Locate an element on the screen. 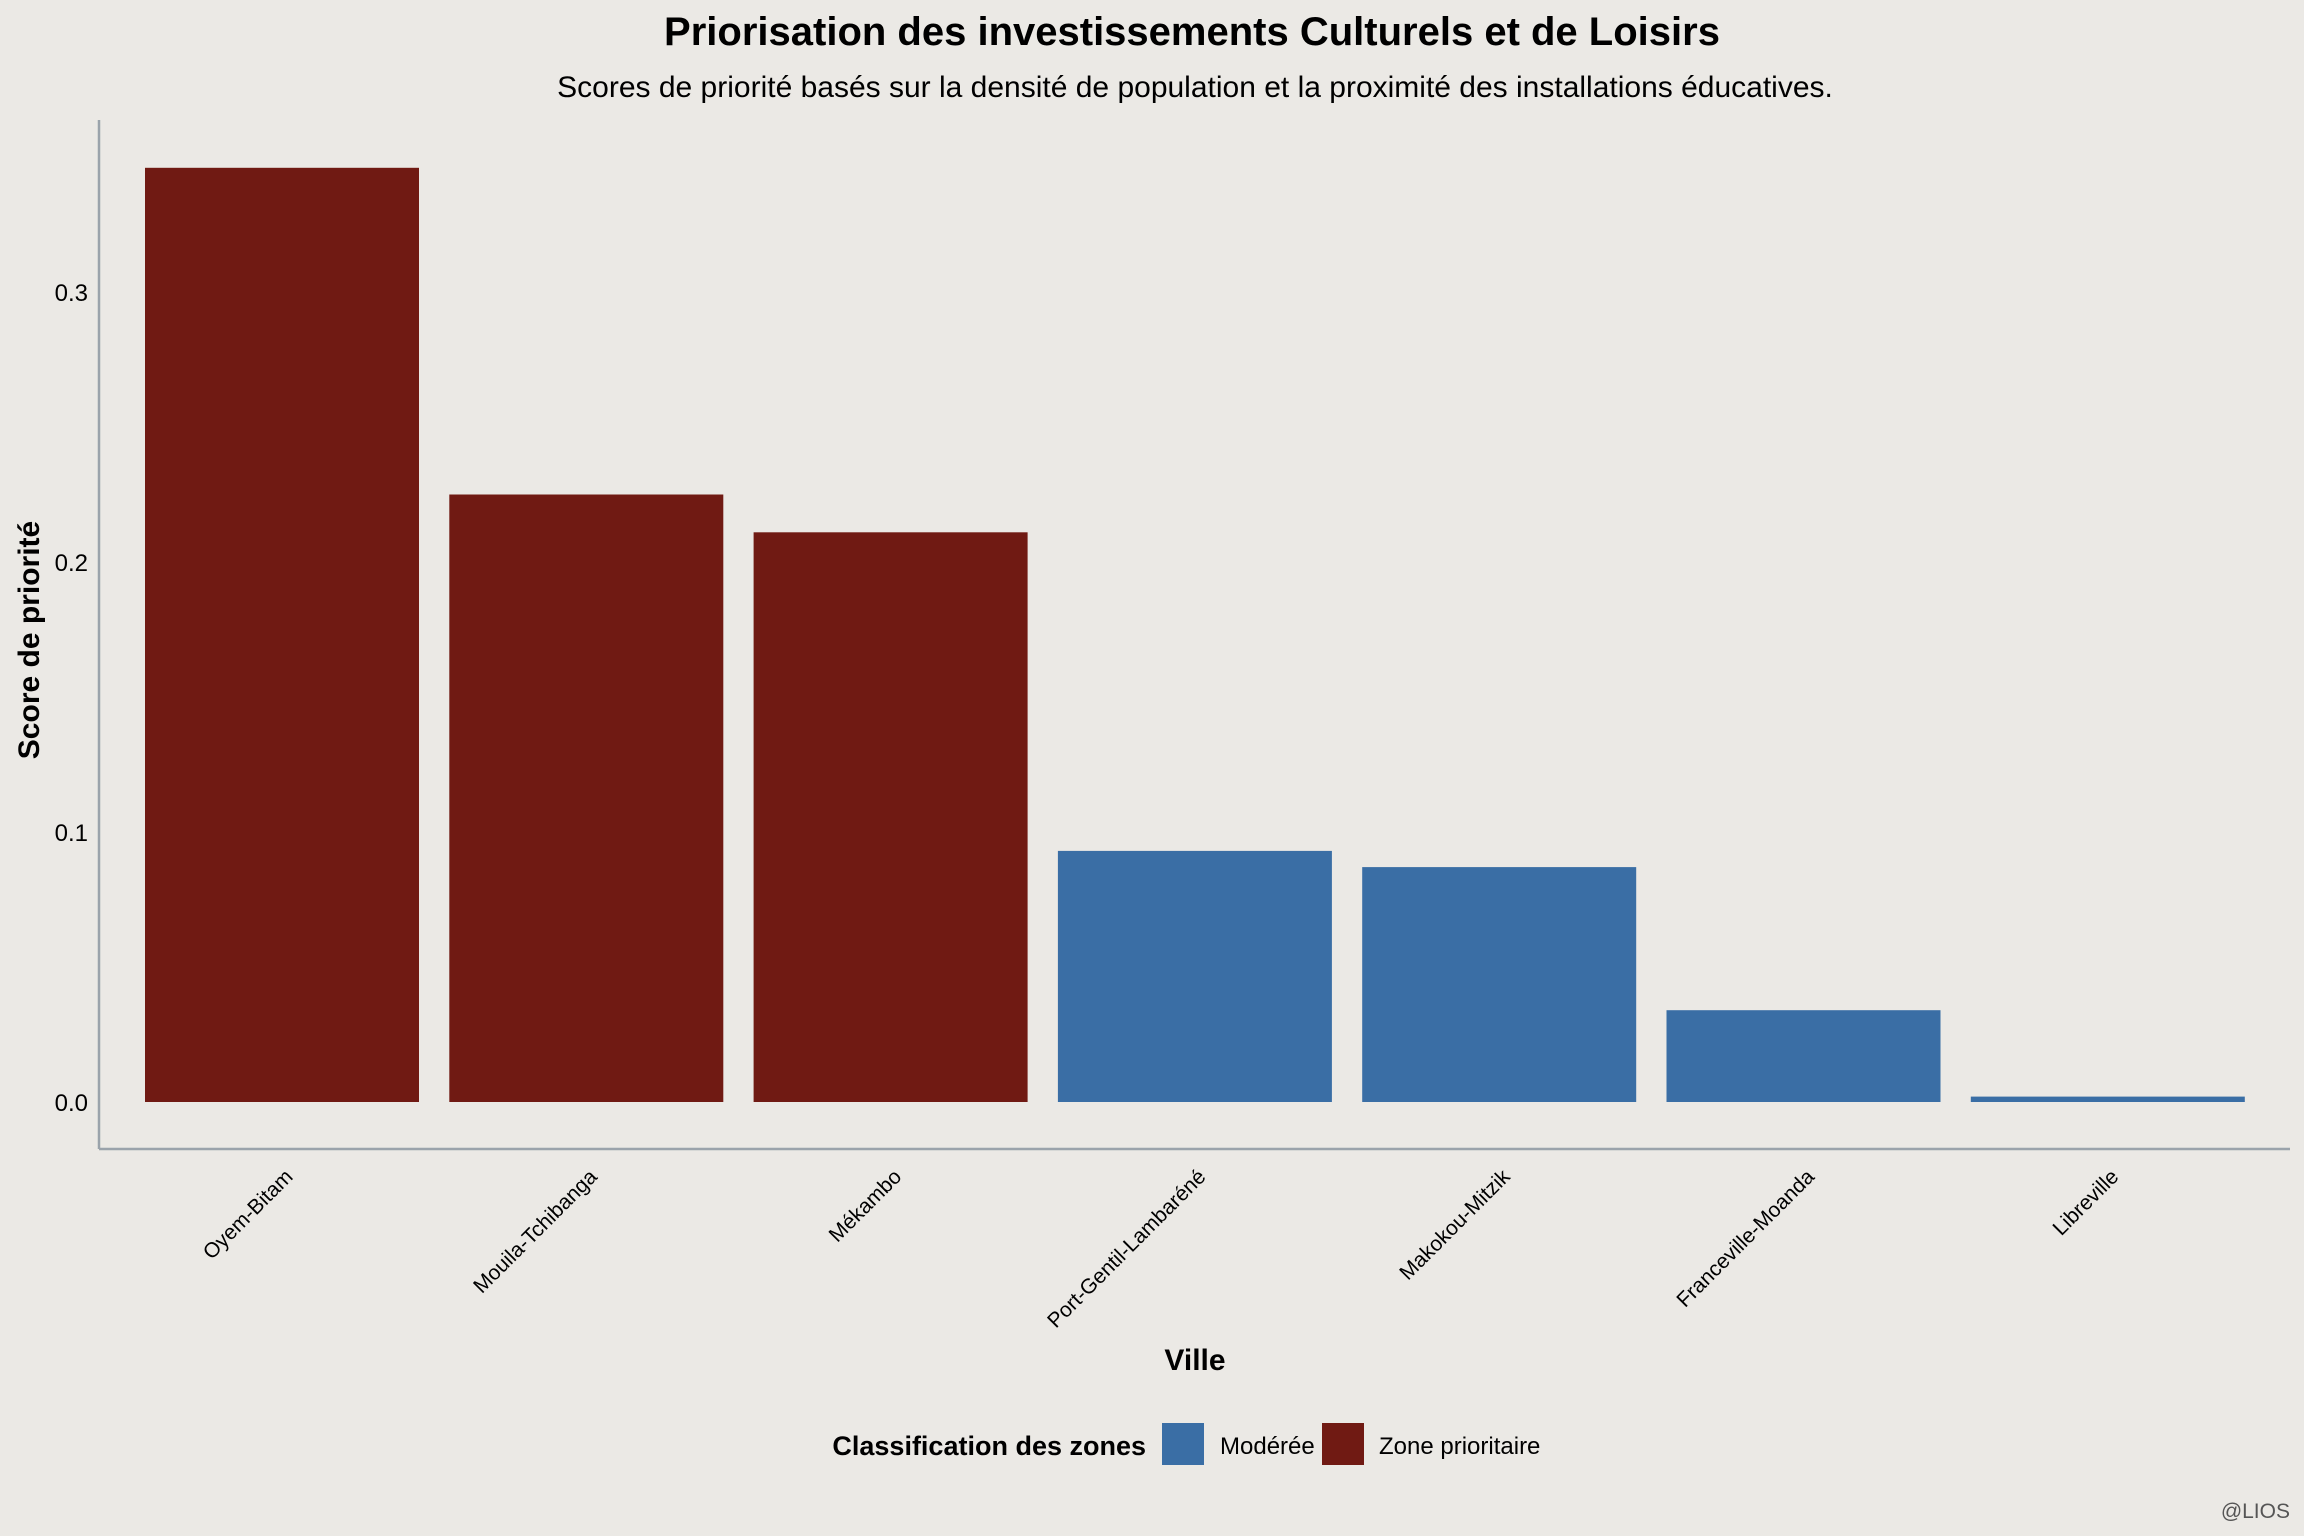 The image size is (2304, 1536). legend-label-zone-prioritaire: Zone prioritaire is located at coordinates (1459, 1446).